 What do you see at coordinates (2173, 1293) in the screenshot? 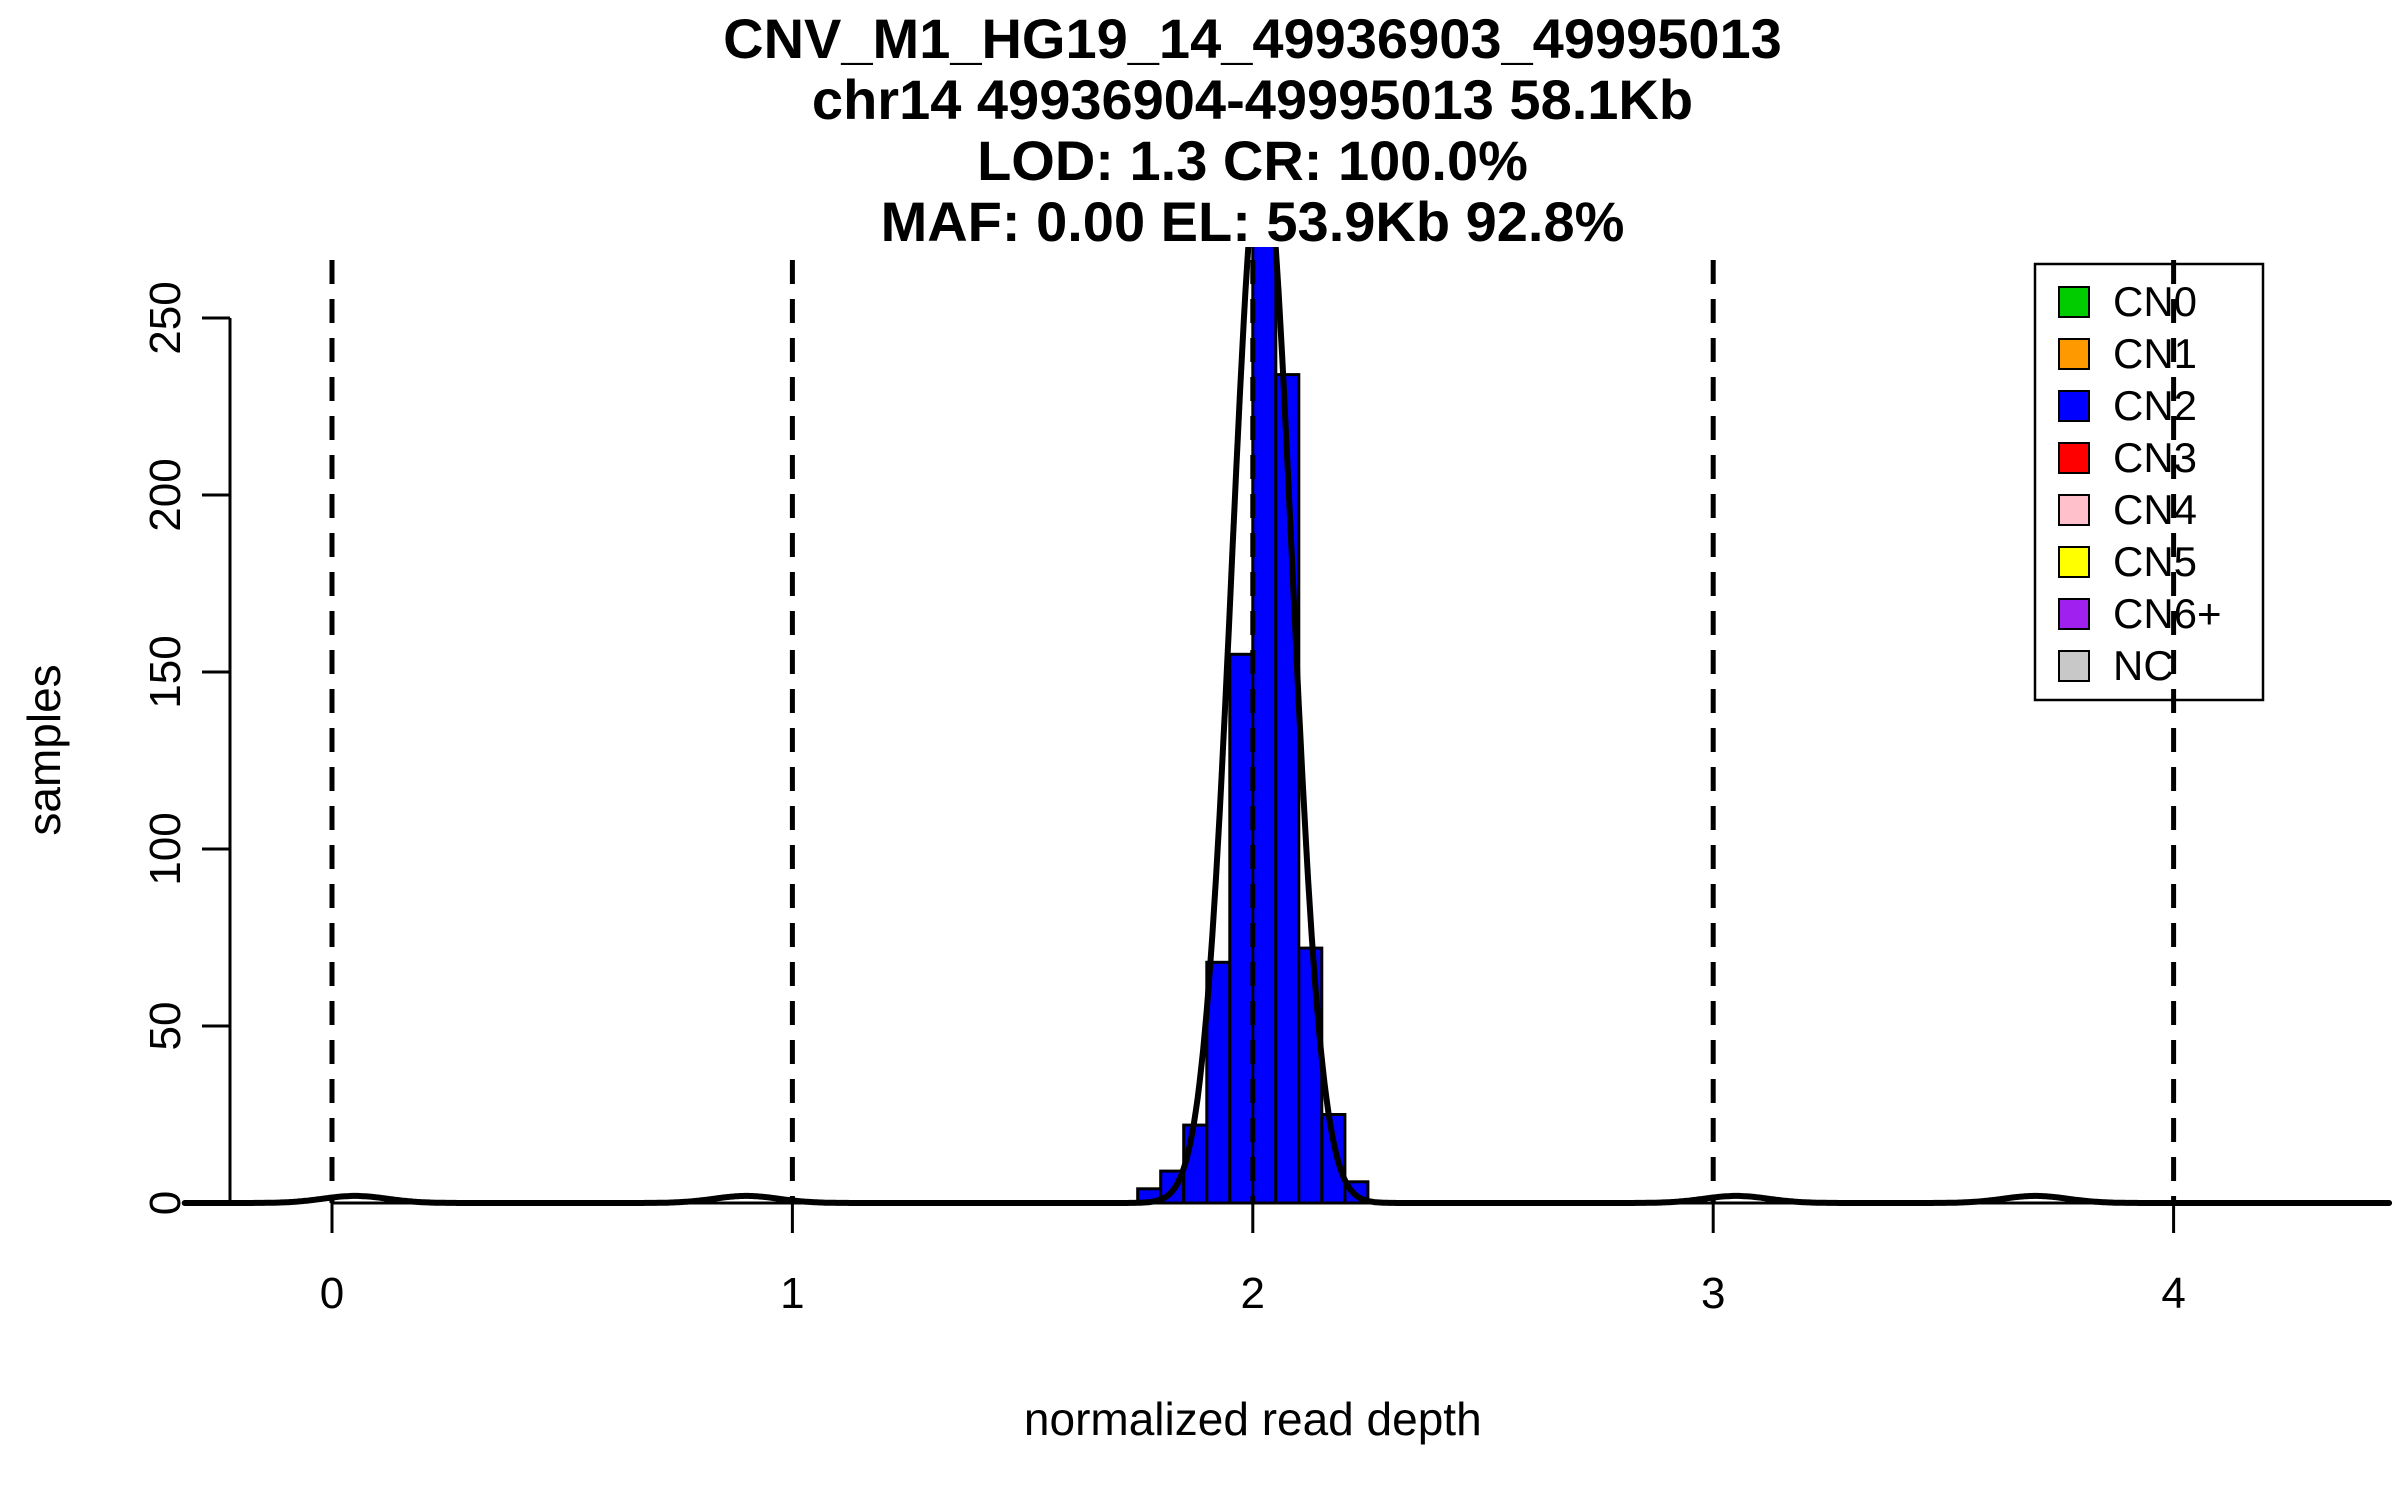
I see `x-tick-label: 4` at bounding box center [2173, 1293].